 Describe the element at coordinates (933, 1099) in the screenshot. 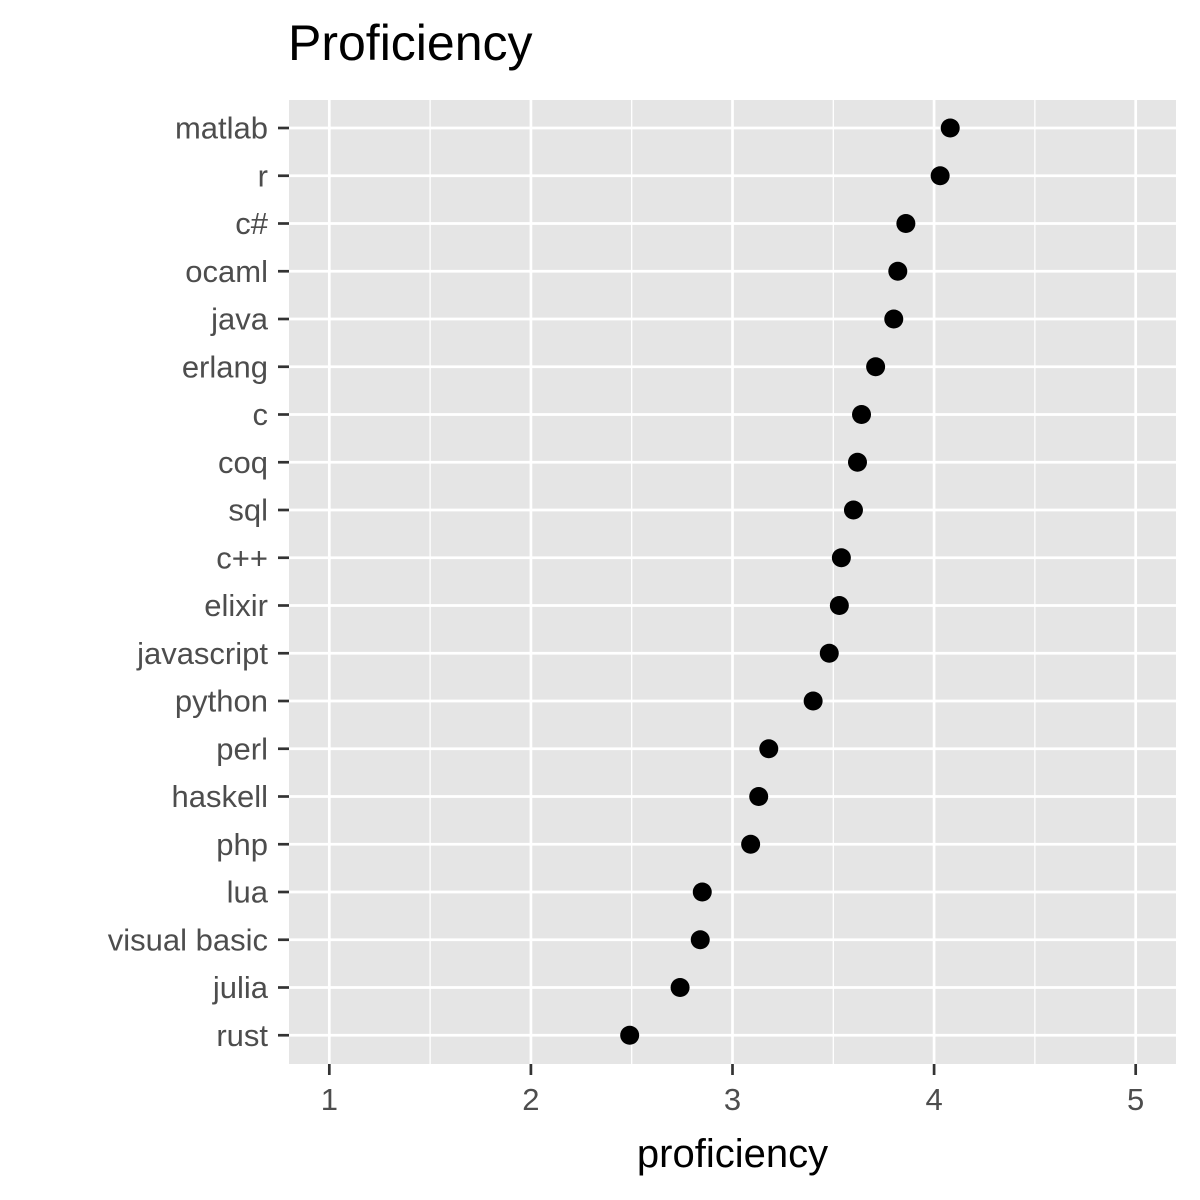

I see `x-tick-label: 4` at that location.